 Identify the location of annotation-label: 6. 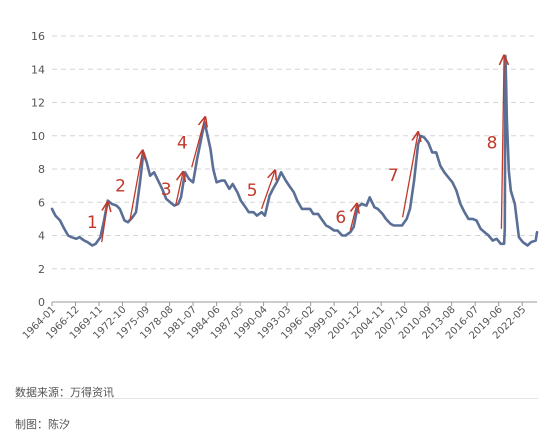
(340, 218).